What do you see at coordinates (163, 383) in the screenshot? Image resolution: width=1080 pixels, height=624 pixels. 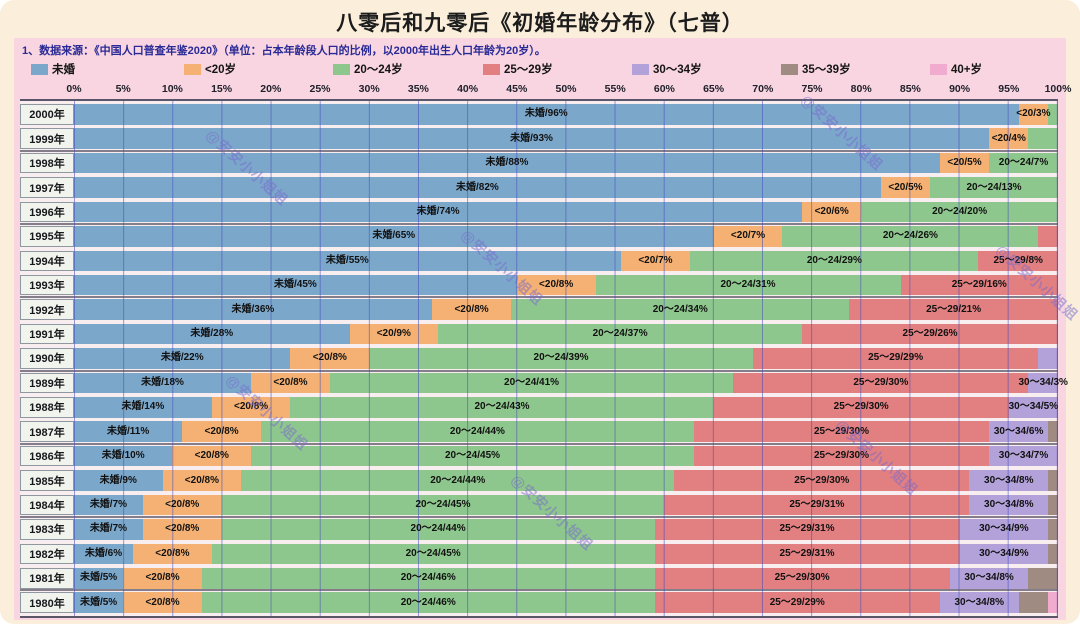 I see `bar-segment-unmarried: 未婚/18%` at bounding box center [163, 383].